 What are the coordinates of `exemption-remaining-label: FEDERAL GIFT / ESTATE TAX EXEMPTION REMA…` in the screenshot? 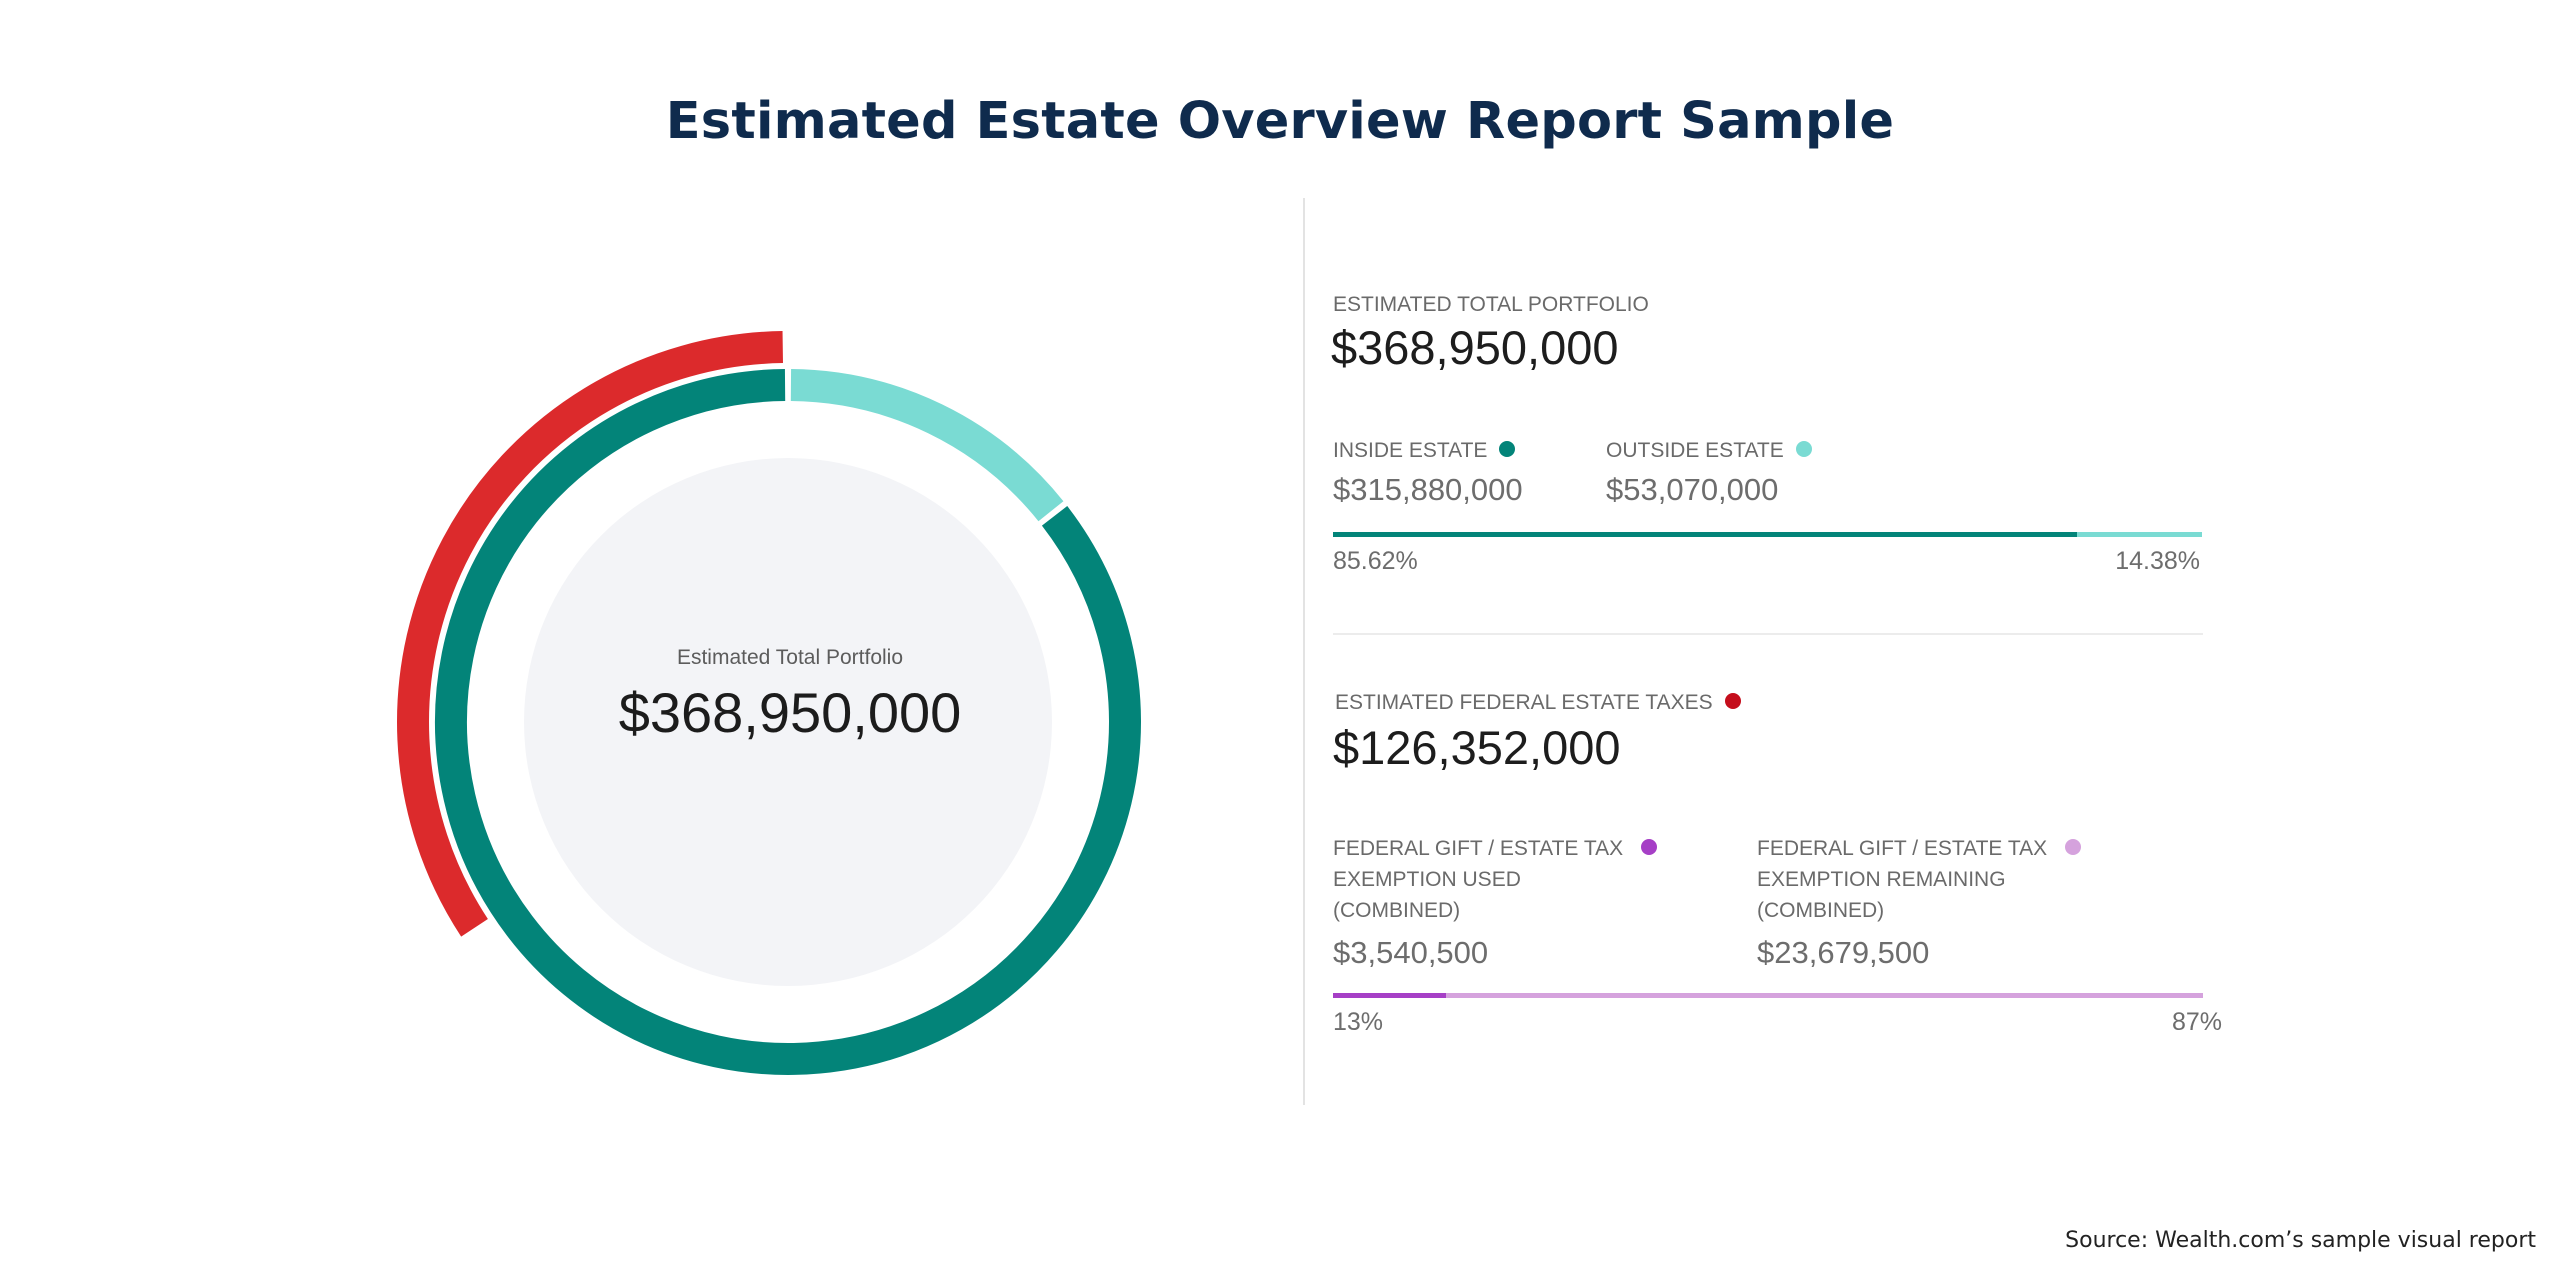 It's located at (1919, 879).